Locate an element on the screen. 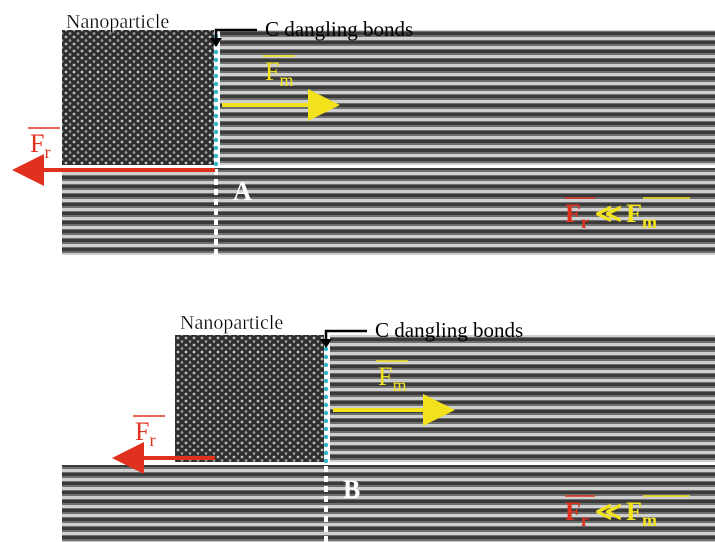 Image resolution: width=715 pixels, height=542 pixels. panel-letter: B is located at coordinates (351, 489).